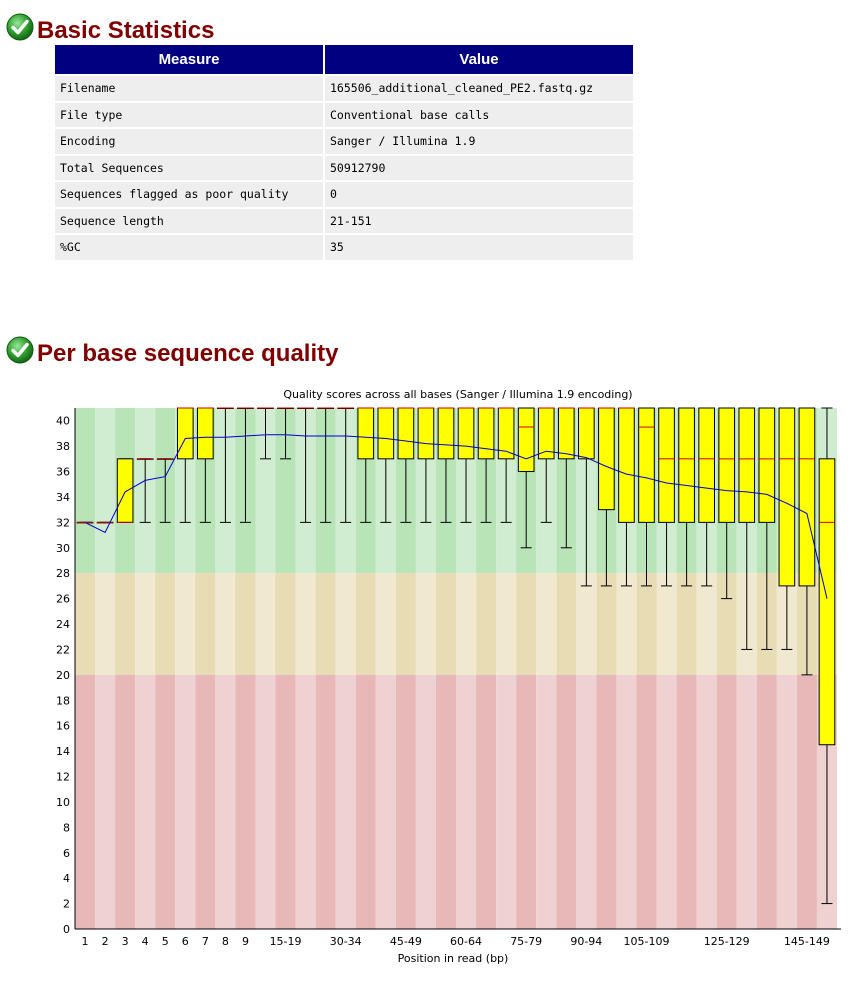 This screenshot has width=858, height=994. Describe the element at coordinates (189, 141) in the screenshot. I see `measure-cell: Encoding` at that location.